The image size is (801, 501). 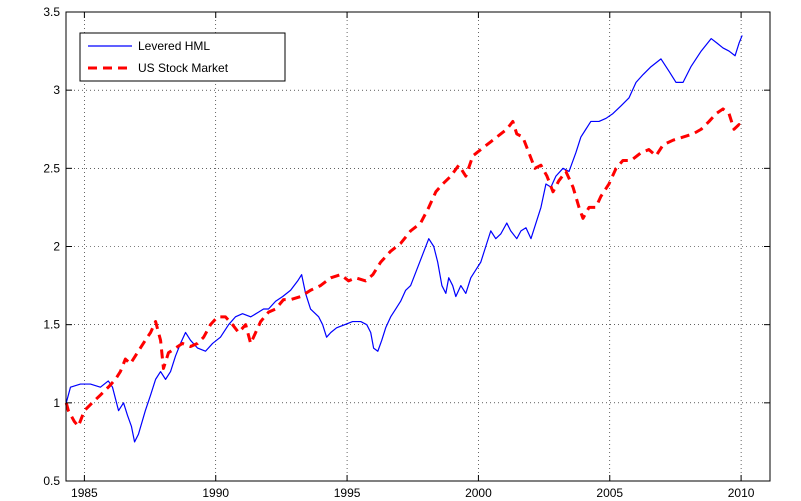 What do you see at coordinates (347, 493) in the screenshot?
I see `x-tick-label: 1995` at bounding box center [347, 493].